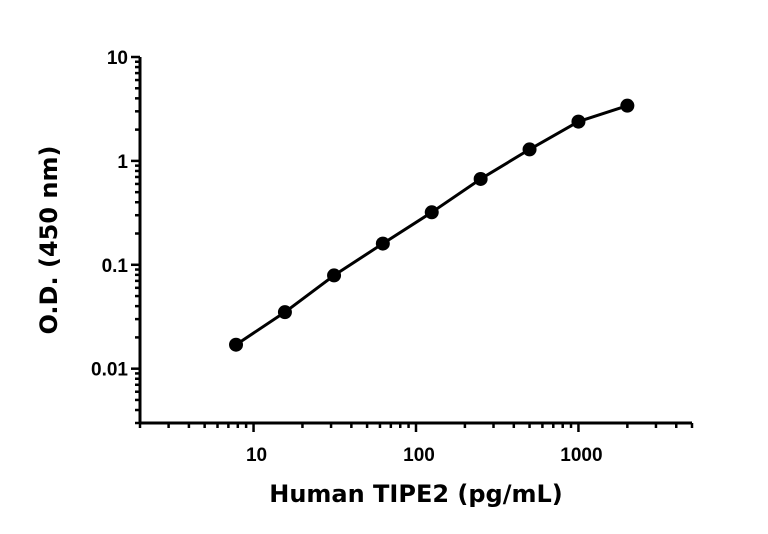  What do you see at coordinates (581, 455) in the screenshot?
I see `x-tick-label: 1000` at bounding box center [581, 455].